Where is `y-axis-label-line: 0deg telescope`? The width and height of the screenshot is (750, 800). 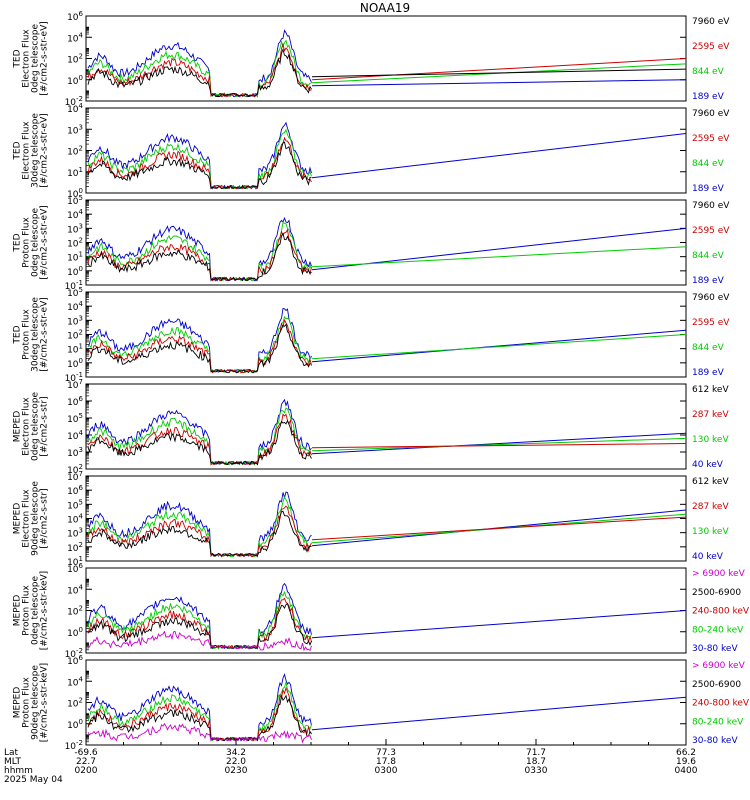
y-axis-label-line: 0deg telescope is located at coordinates (36, 243).